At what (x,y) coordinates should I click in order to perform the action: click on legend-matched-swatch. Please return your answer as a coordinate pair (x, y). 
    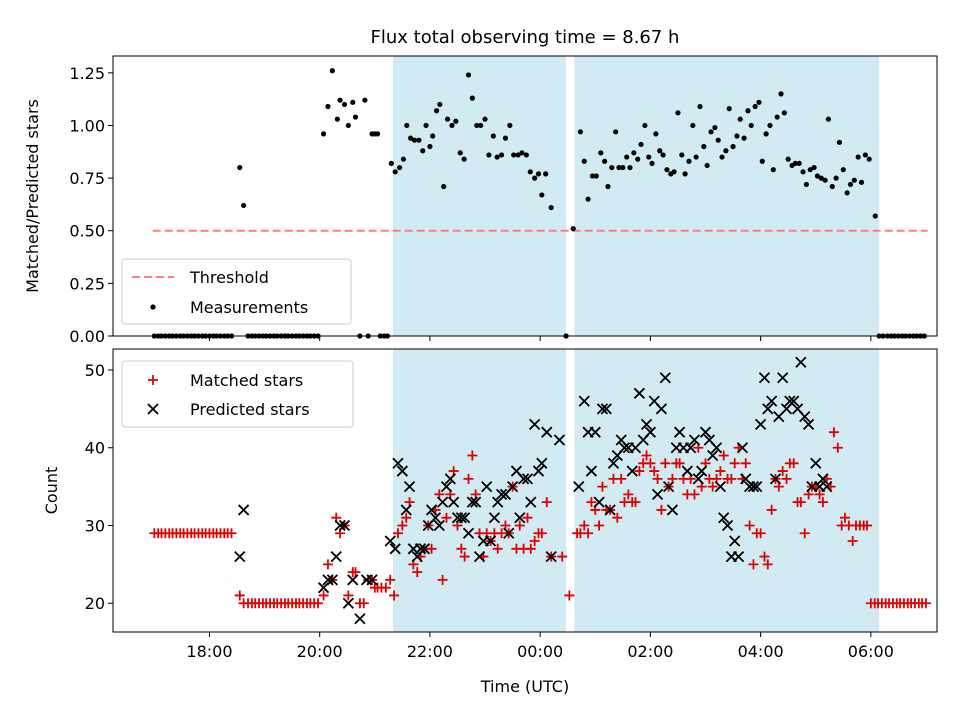
    Looking at the image, I should click on (153, 380).